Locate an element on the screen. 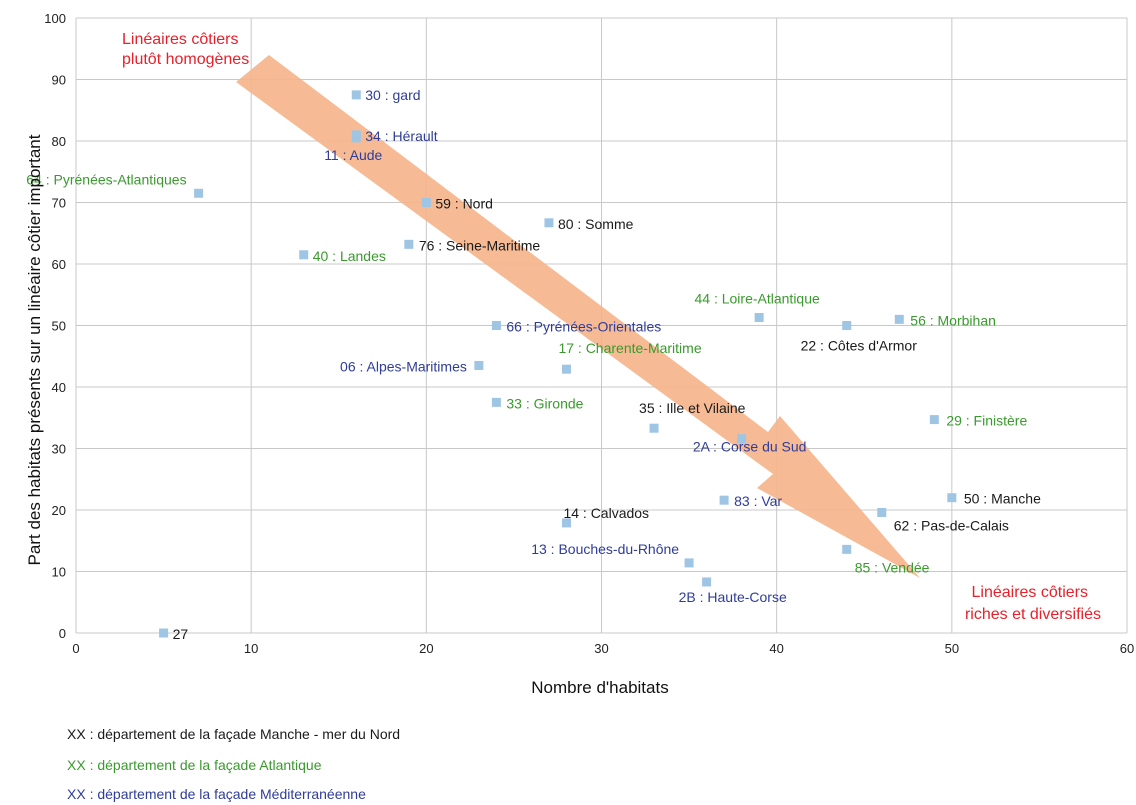 The height and width of the screenshot is (805, 1136). x-tick-label: 20 is located at coordinates (426, 648).